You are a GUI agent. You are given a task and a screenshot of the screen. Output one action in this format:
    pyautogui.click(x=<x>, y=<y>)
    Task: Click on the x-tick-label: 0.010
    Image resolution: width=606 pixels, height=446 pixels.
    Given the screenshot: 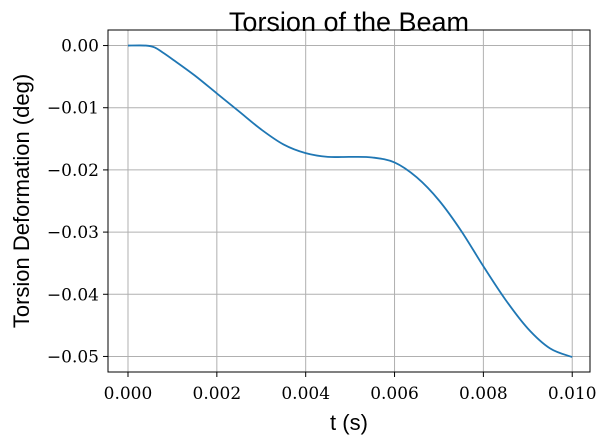 What is the action you would take?
    pyautogui.click(x=572, y=394)
    